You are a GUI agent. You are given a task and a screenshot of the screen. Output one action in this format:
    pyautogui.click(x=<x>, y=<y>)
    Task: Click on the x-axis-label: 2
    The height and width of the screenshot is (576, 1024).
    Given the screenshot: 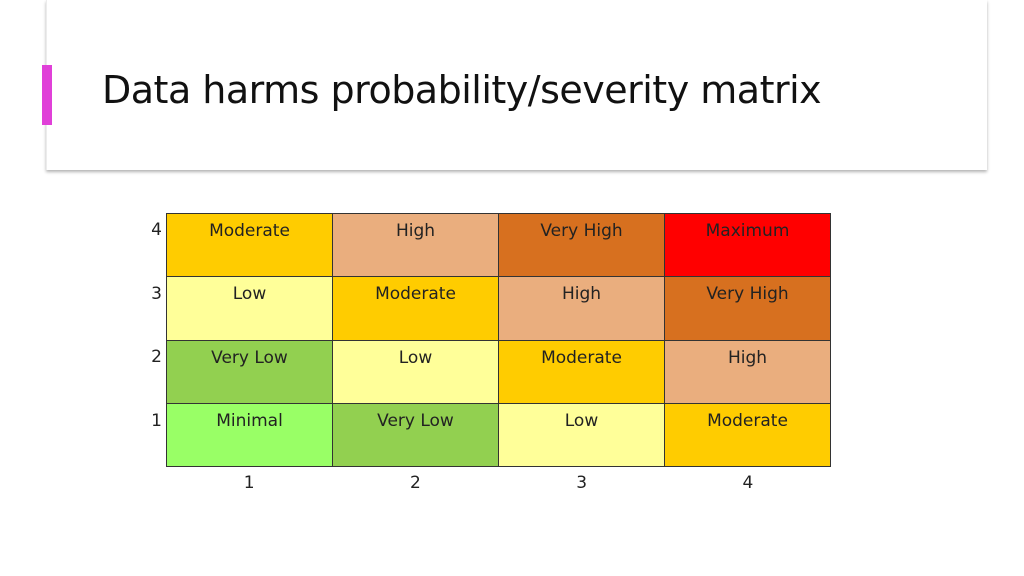 What is the action you would take?
    pyautogui.click(x=415, y=483)
    